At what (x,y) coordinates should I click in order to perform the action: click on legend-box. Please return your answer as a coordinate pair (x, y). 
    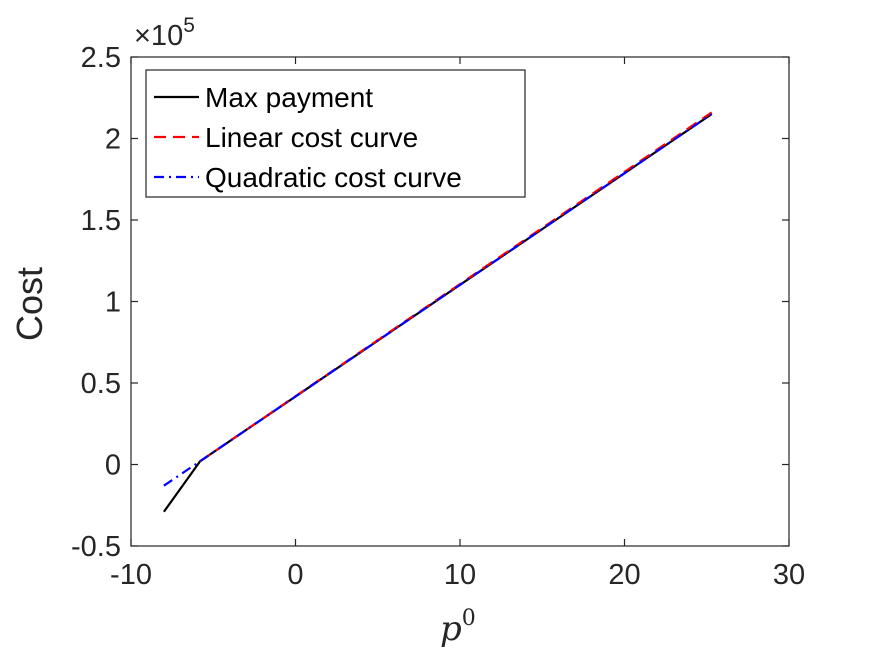
    Looking at the image, I should click on (335, 133).